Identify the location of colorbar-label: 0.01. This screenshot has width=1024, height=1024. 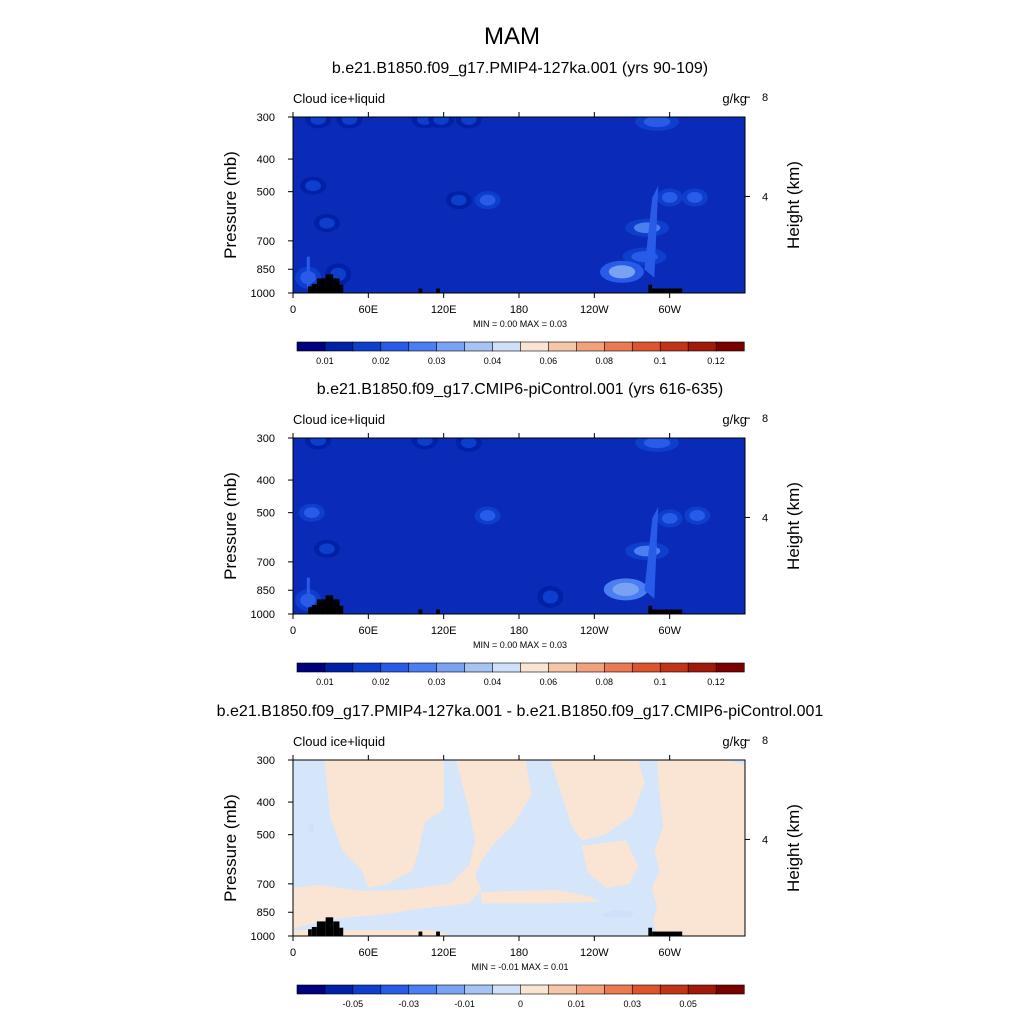
(577, 1004).